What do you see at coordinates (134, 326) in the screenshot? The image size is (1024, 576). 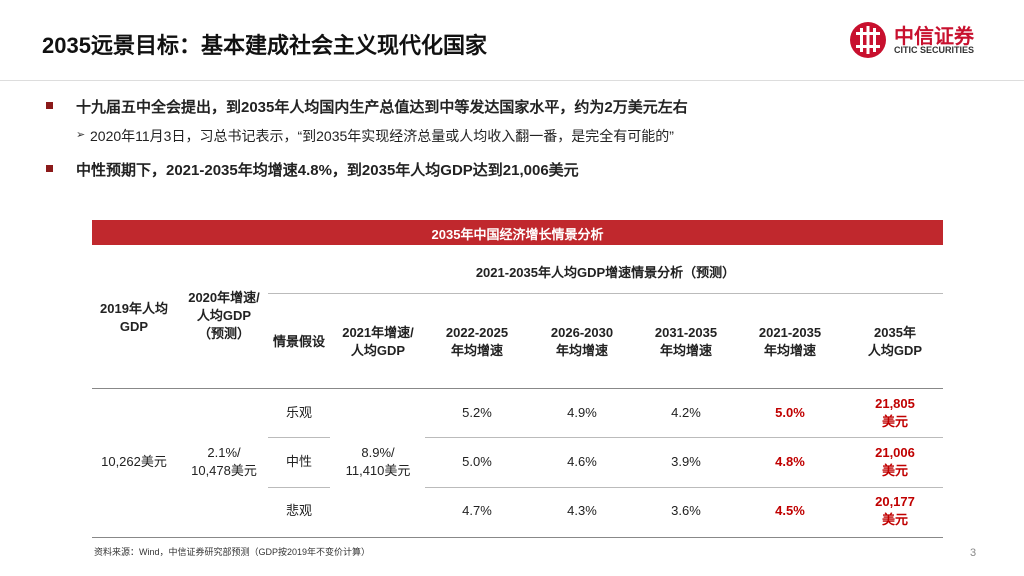 I see `cell-line: GDP` at bounding box center [134, 326].